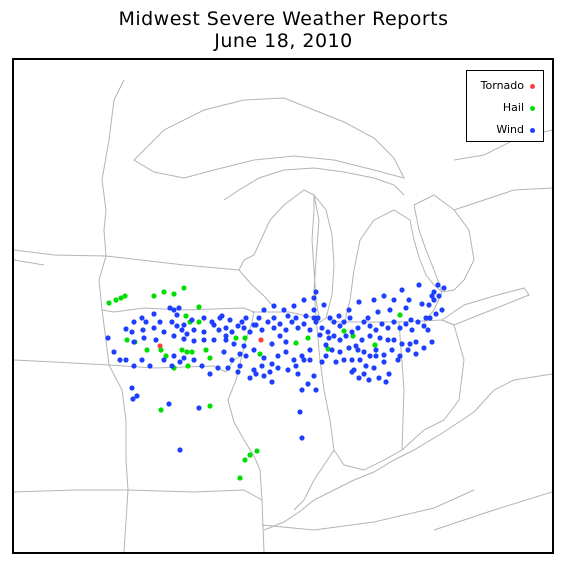 The width and height of the screenshot is (567, 565). Describe the element at coordinates (187, 192) in the screenshot. I see `minnesota-border` at that location.